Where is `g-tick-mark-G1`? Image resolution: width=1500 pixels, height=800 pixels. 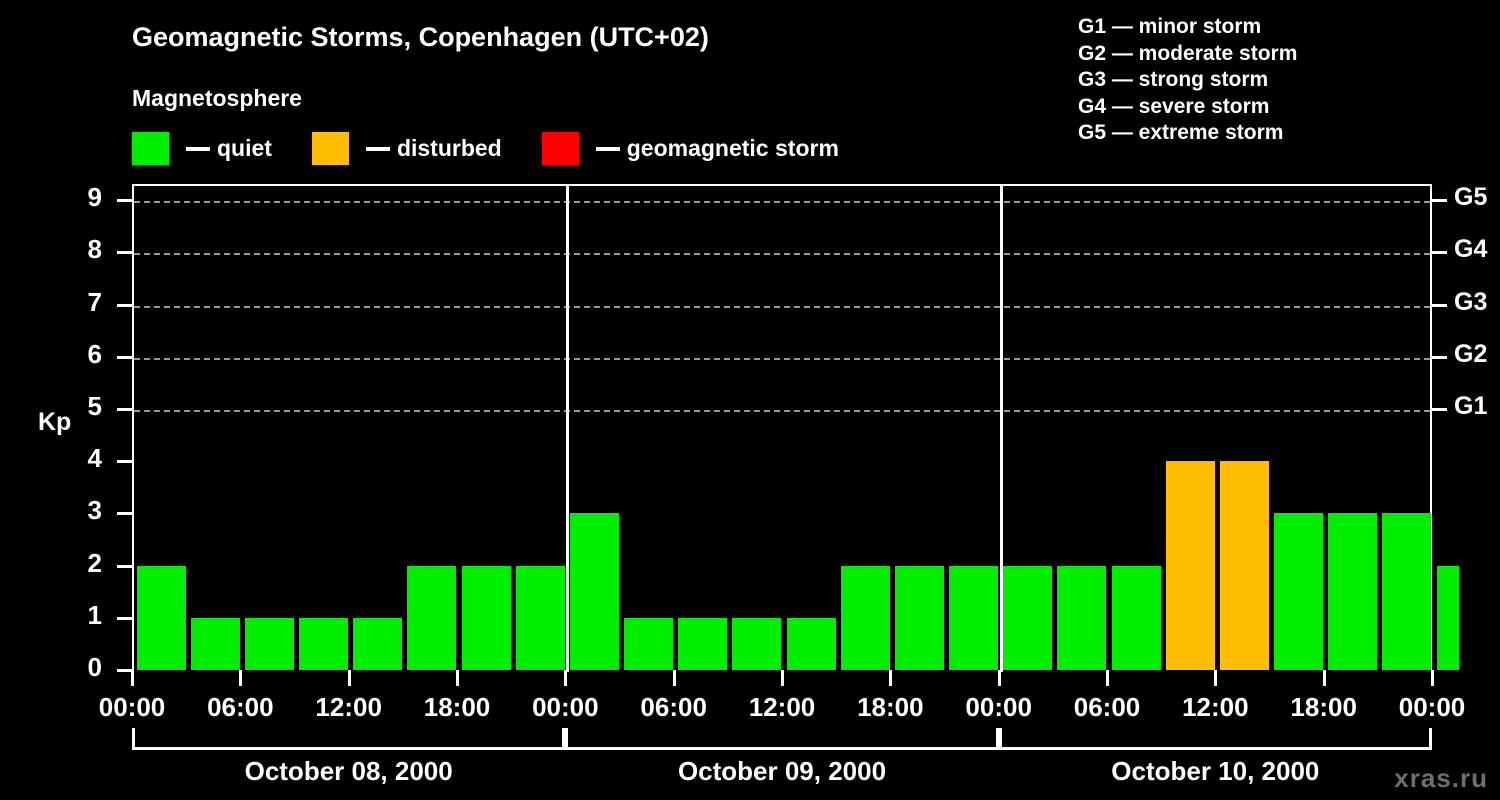 g-tick-mark-G1 is located at coordinates (1439, 409).